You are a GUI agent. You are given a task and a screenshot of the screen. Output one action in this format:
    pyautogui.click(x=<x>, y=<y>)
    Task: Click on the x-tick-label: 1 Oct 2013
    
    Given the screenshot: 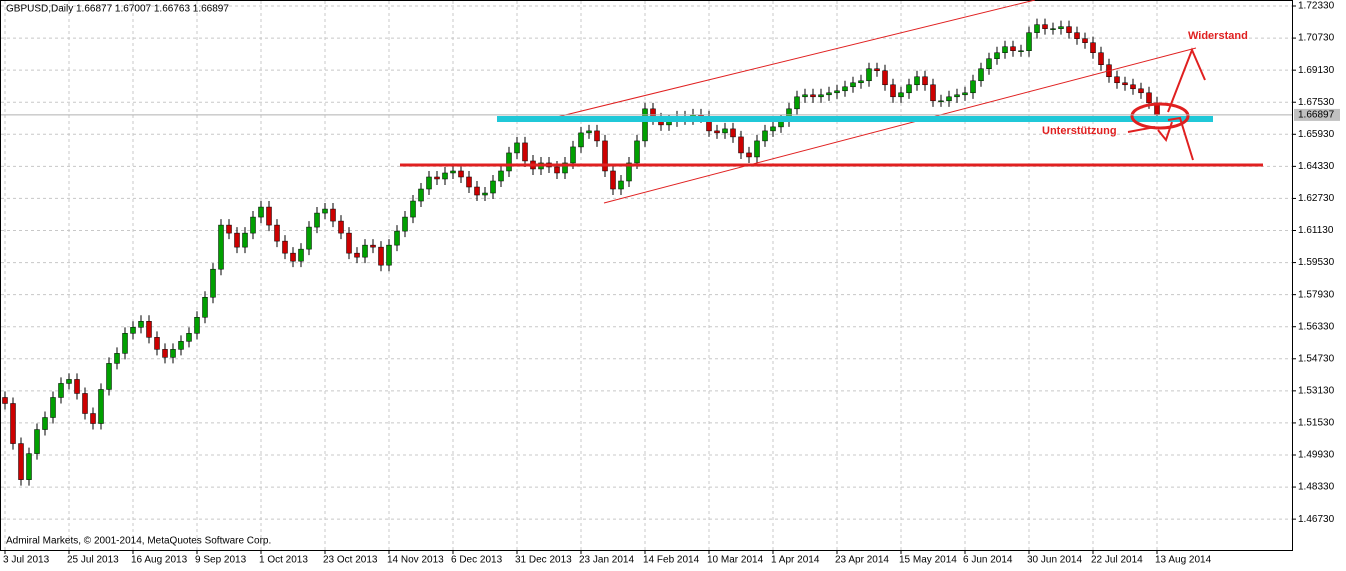 What is the action you would take?
    pyautogui.click(x=283, y=560)
    